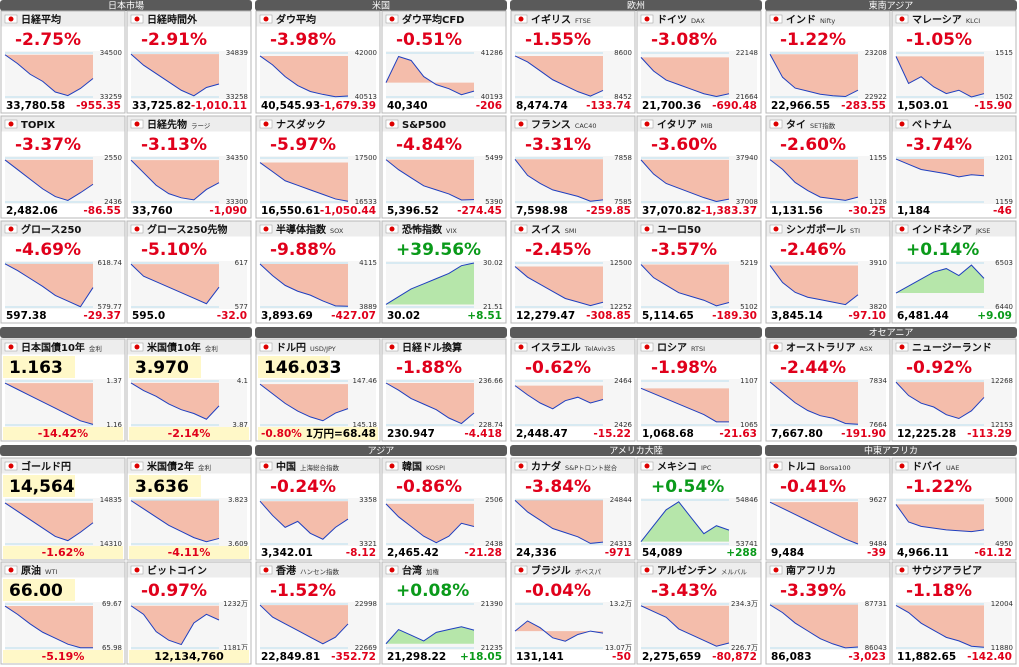 This screenshot has height=667, width=1019. Describe the element at coordinates (433, 19) in the screenshot. I see `tile-name: ダウ平均CFD` at that location.